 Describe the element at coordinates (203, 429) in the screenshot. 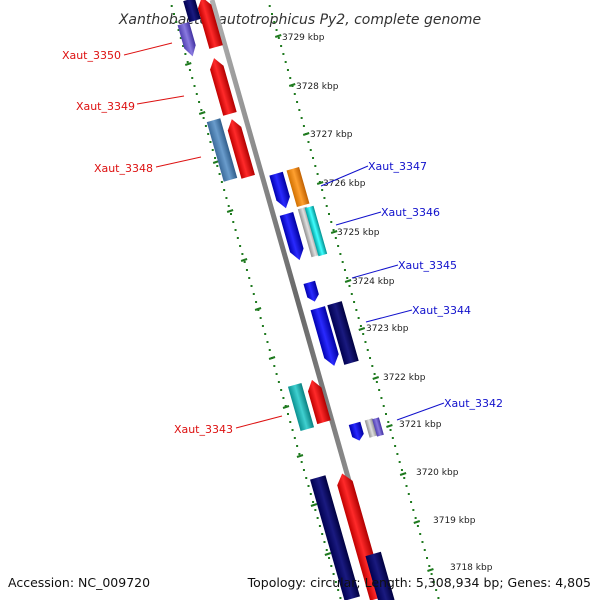

I see `gene-label-xaut-3343: Xaut_3343` at that location.